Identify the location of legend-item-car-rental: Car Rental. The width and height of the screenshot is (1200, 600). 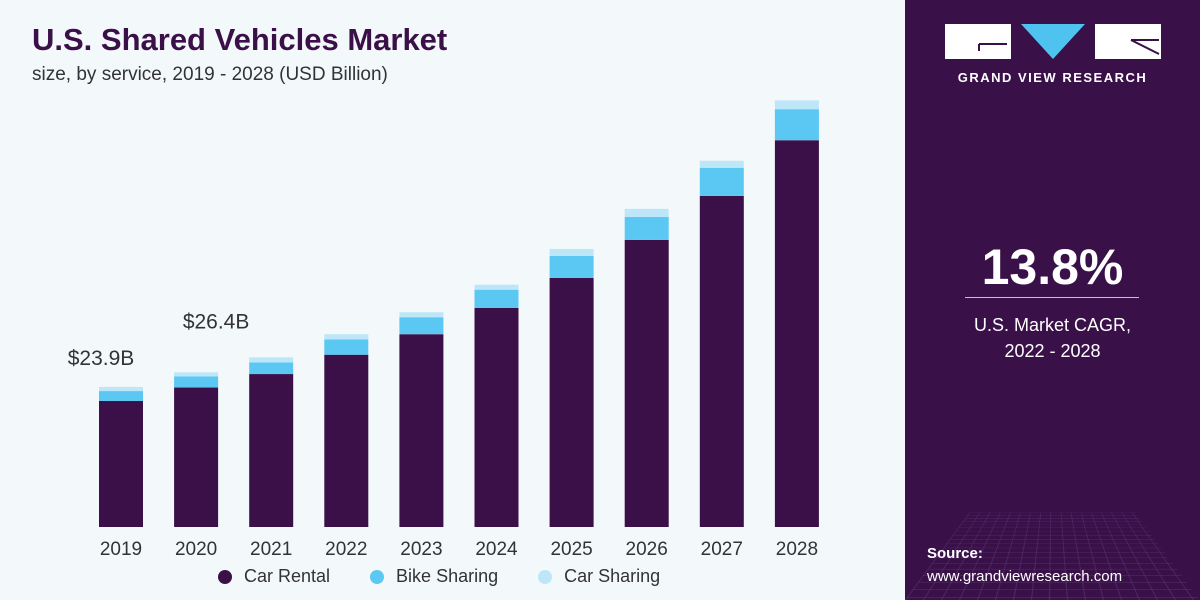
(274, 576).